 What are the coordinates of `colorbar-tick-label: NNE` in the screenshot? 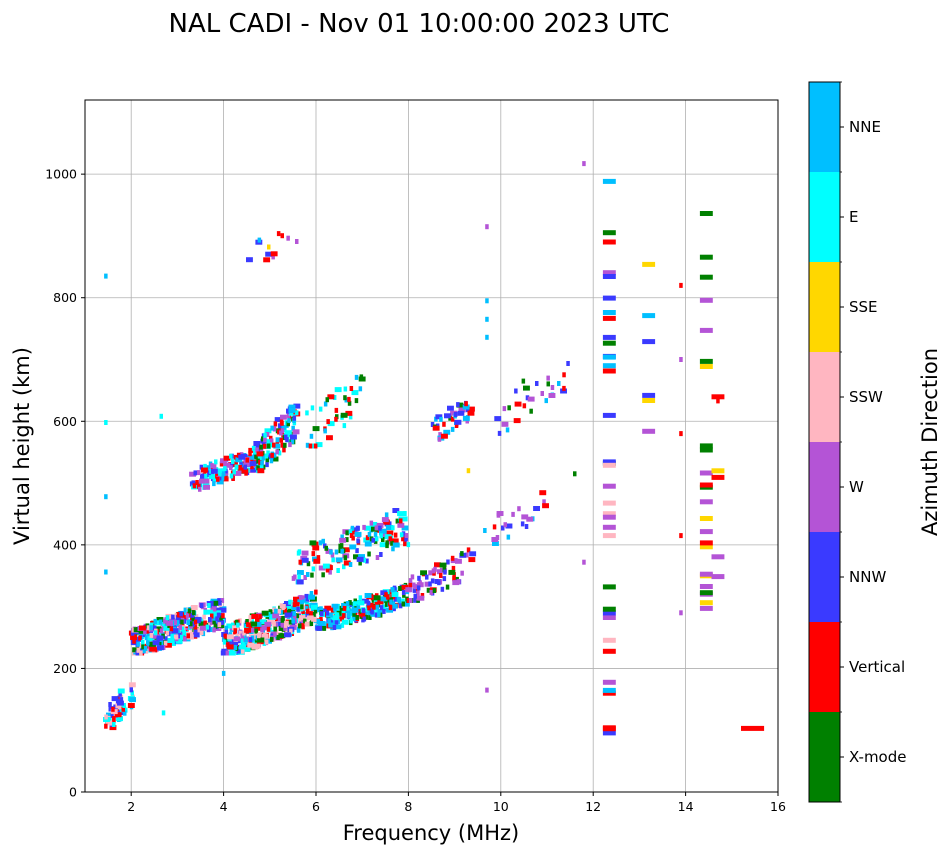 It's located at (865, 127).